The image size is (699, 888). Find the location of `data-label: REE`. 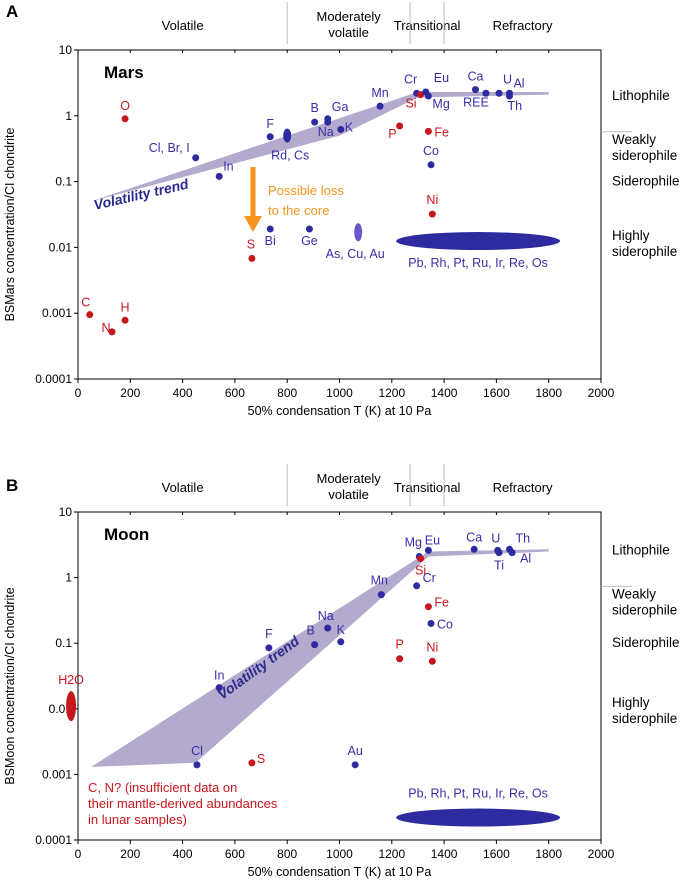

data-label: REE is located at coordinates (476, 102).